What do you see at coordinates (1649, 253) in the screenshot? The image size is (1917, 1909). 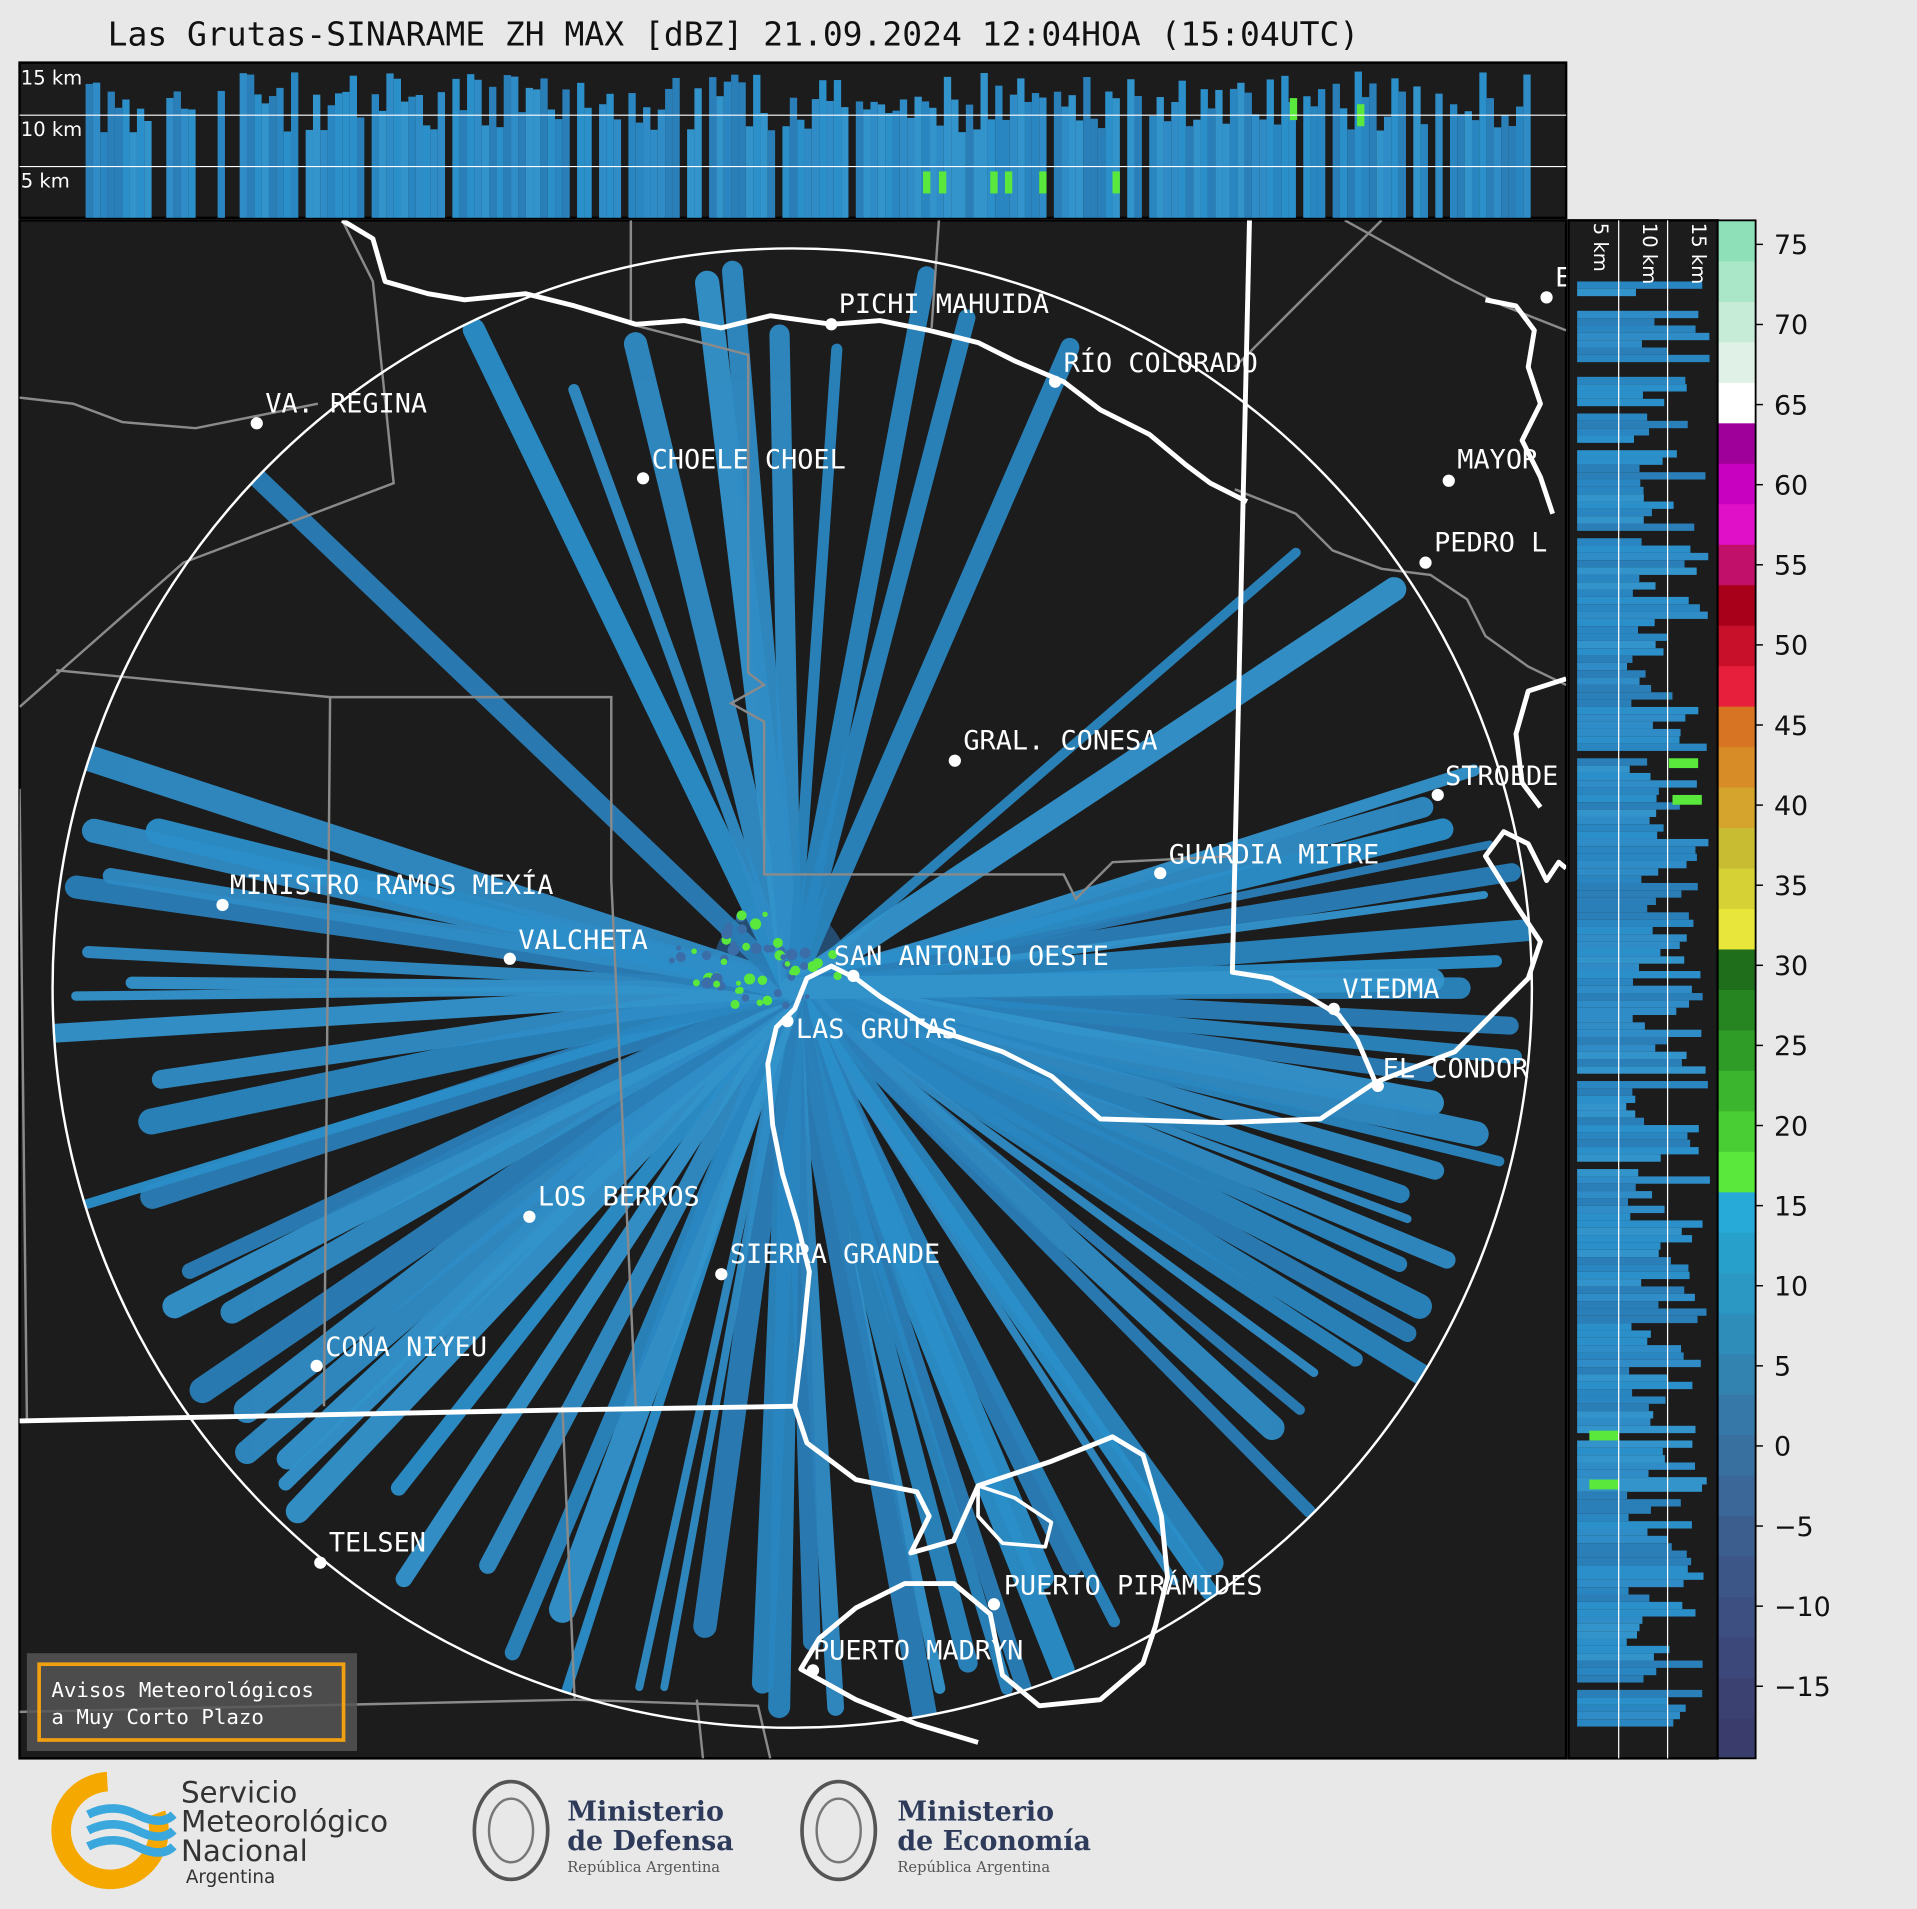 I see `height-label: 10 km` at bounding box center [1649, 253].